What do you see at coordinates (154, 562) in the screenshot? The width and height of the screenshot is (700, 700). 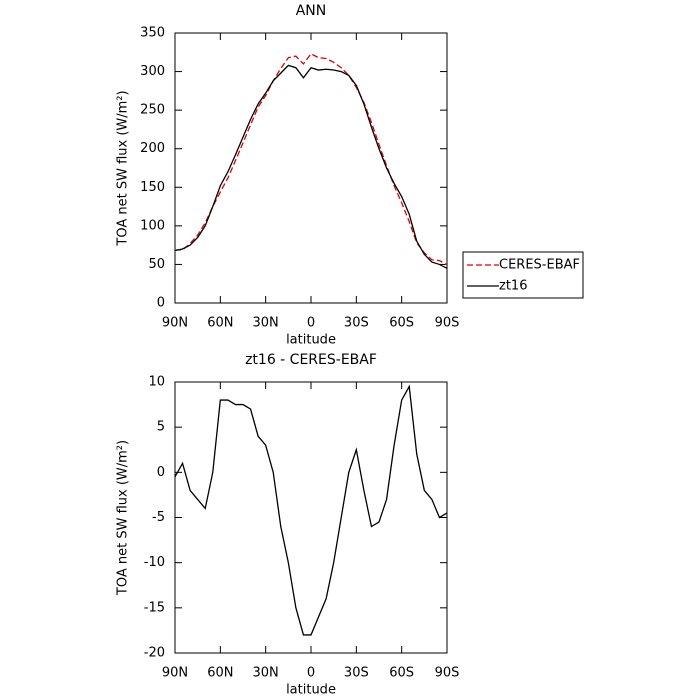 I see `y-tick-label: -10` at bounding box center [154, 562].